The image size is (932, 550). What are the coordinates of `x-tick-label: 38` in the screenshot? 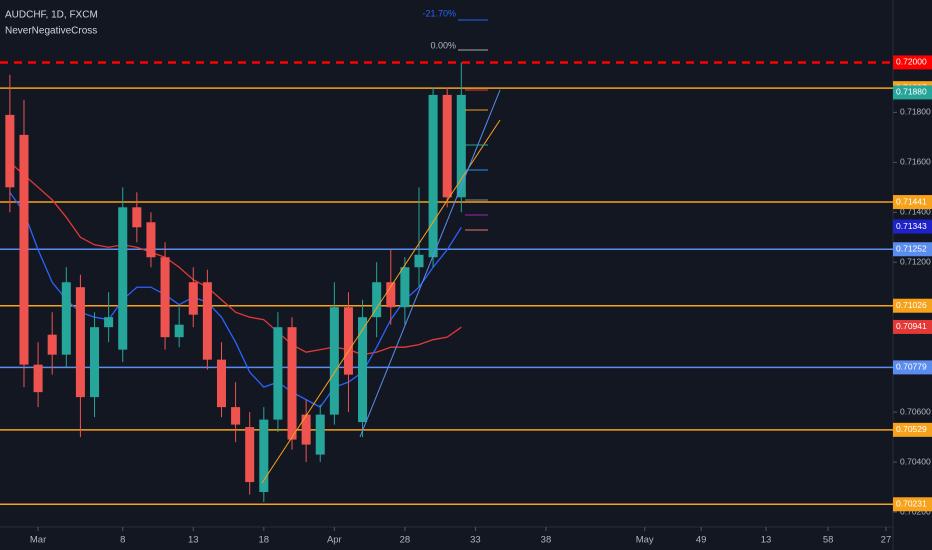 It's located at (546, 540).